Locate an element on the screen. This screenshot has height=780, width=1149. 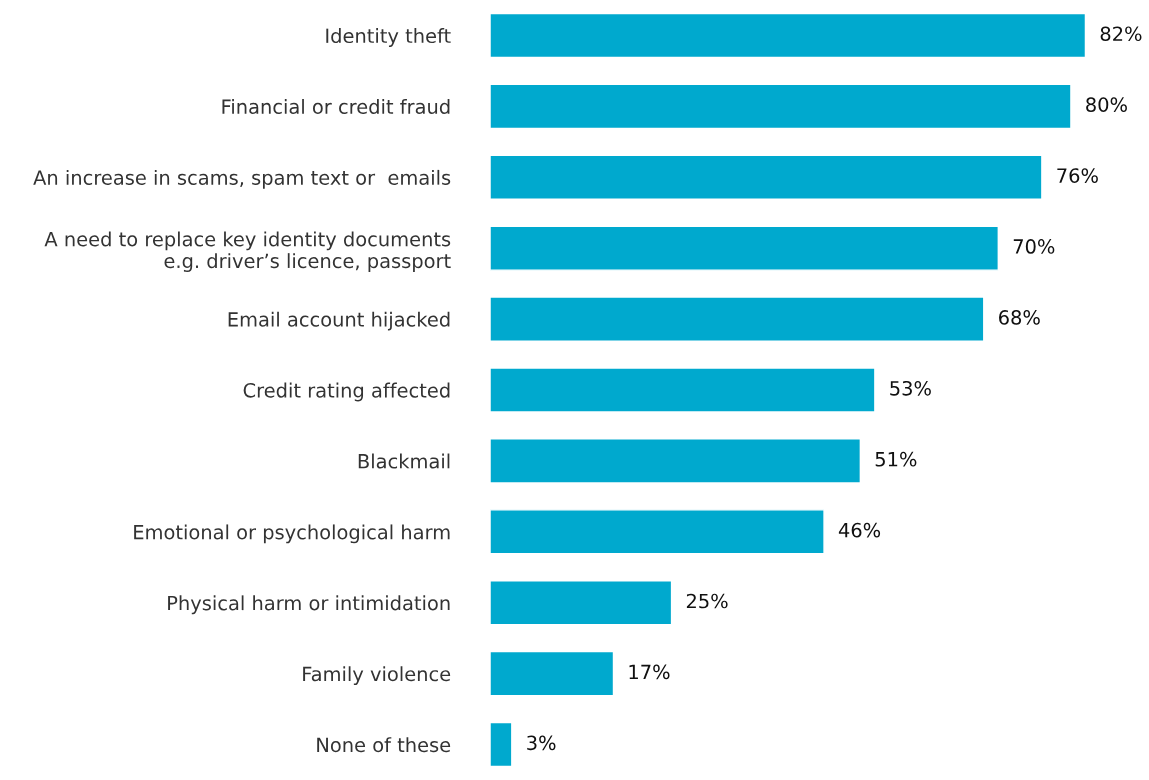
y-tick-label: Email account hijacked is located at coordinates (339, 321).